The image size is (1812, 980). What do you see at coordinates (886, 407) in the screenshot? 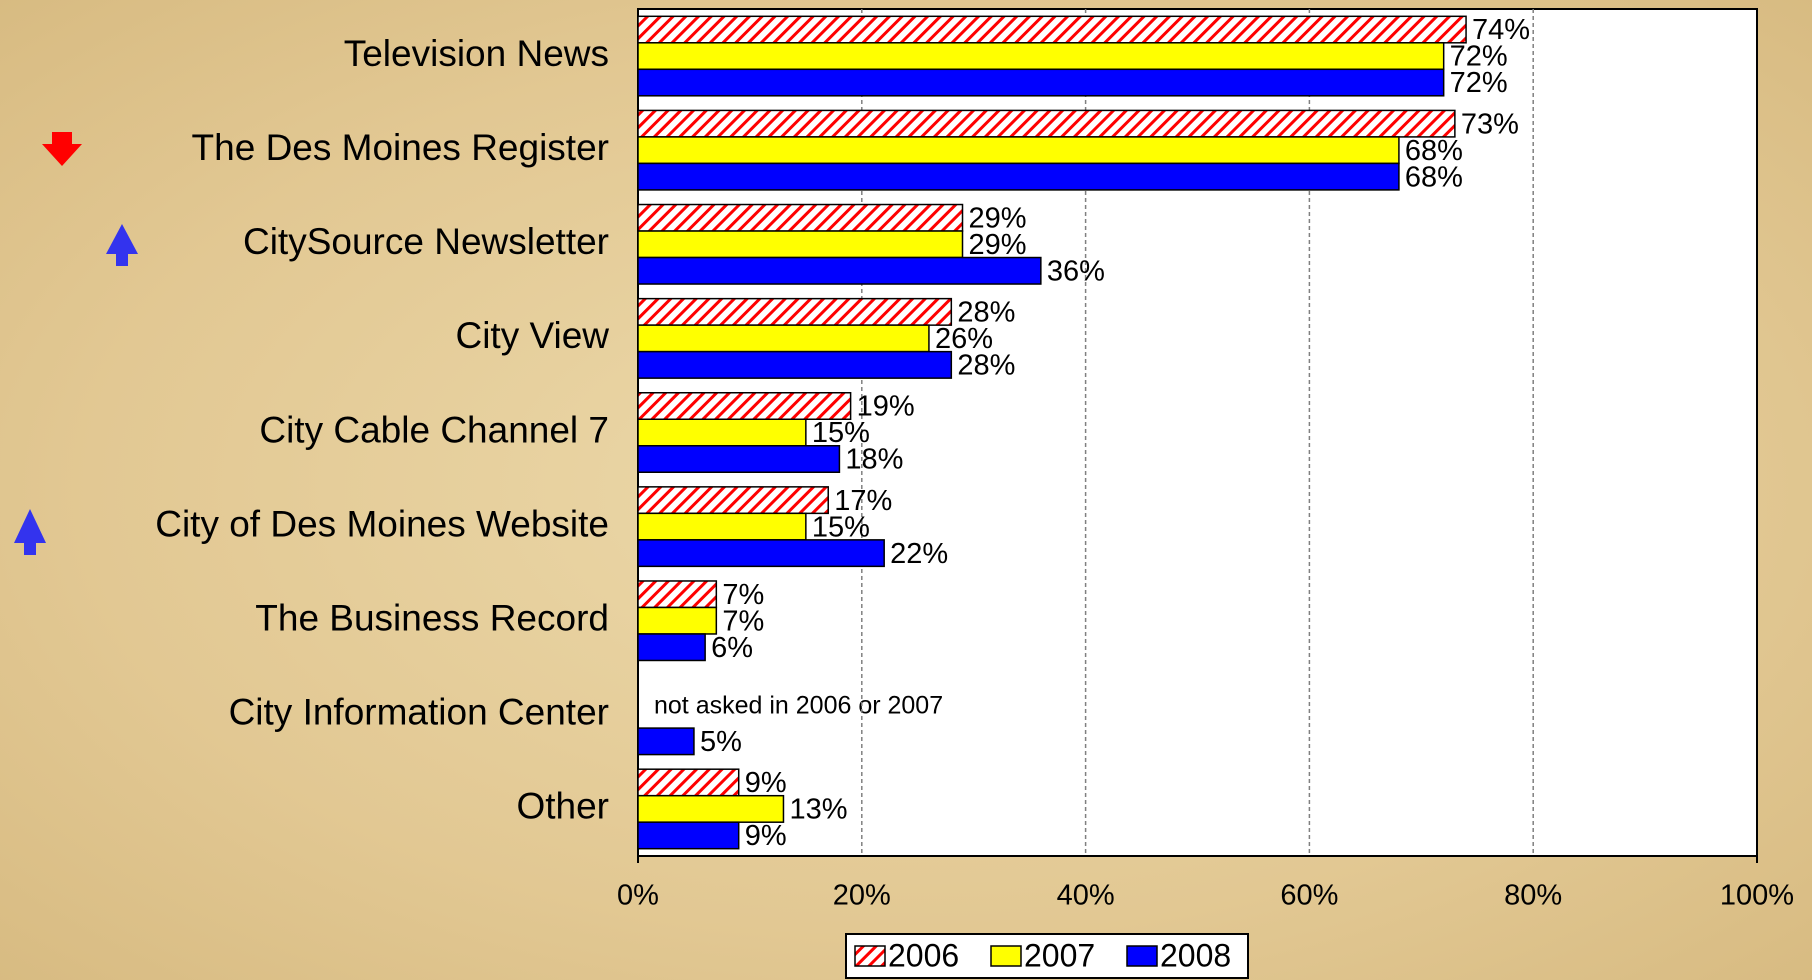
I see `data-label: 19%` at bounding box center [886, 407].